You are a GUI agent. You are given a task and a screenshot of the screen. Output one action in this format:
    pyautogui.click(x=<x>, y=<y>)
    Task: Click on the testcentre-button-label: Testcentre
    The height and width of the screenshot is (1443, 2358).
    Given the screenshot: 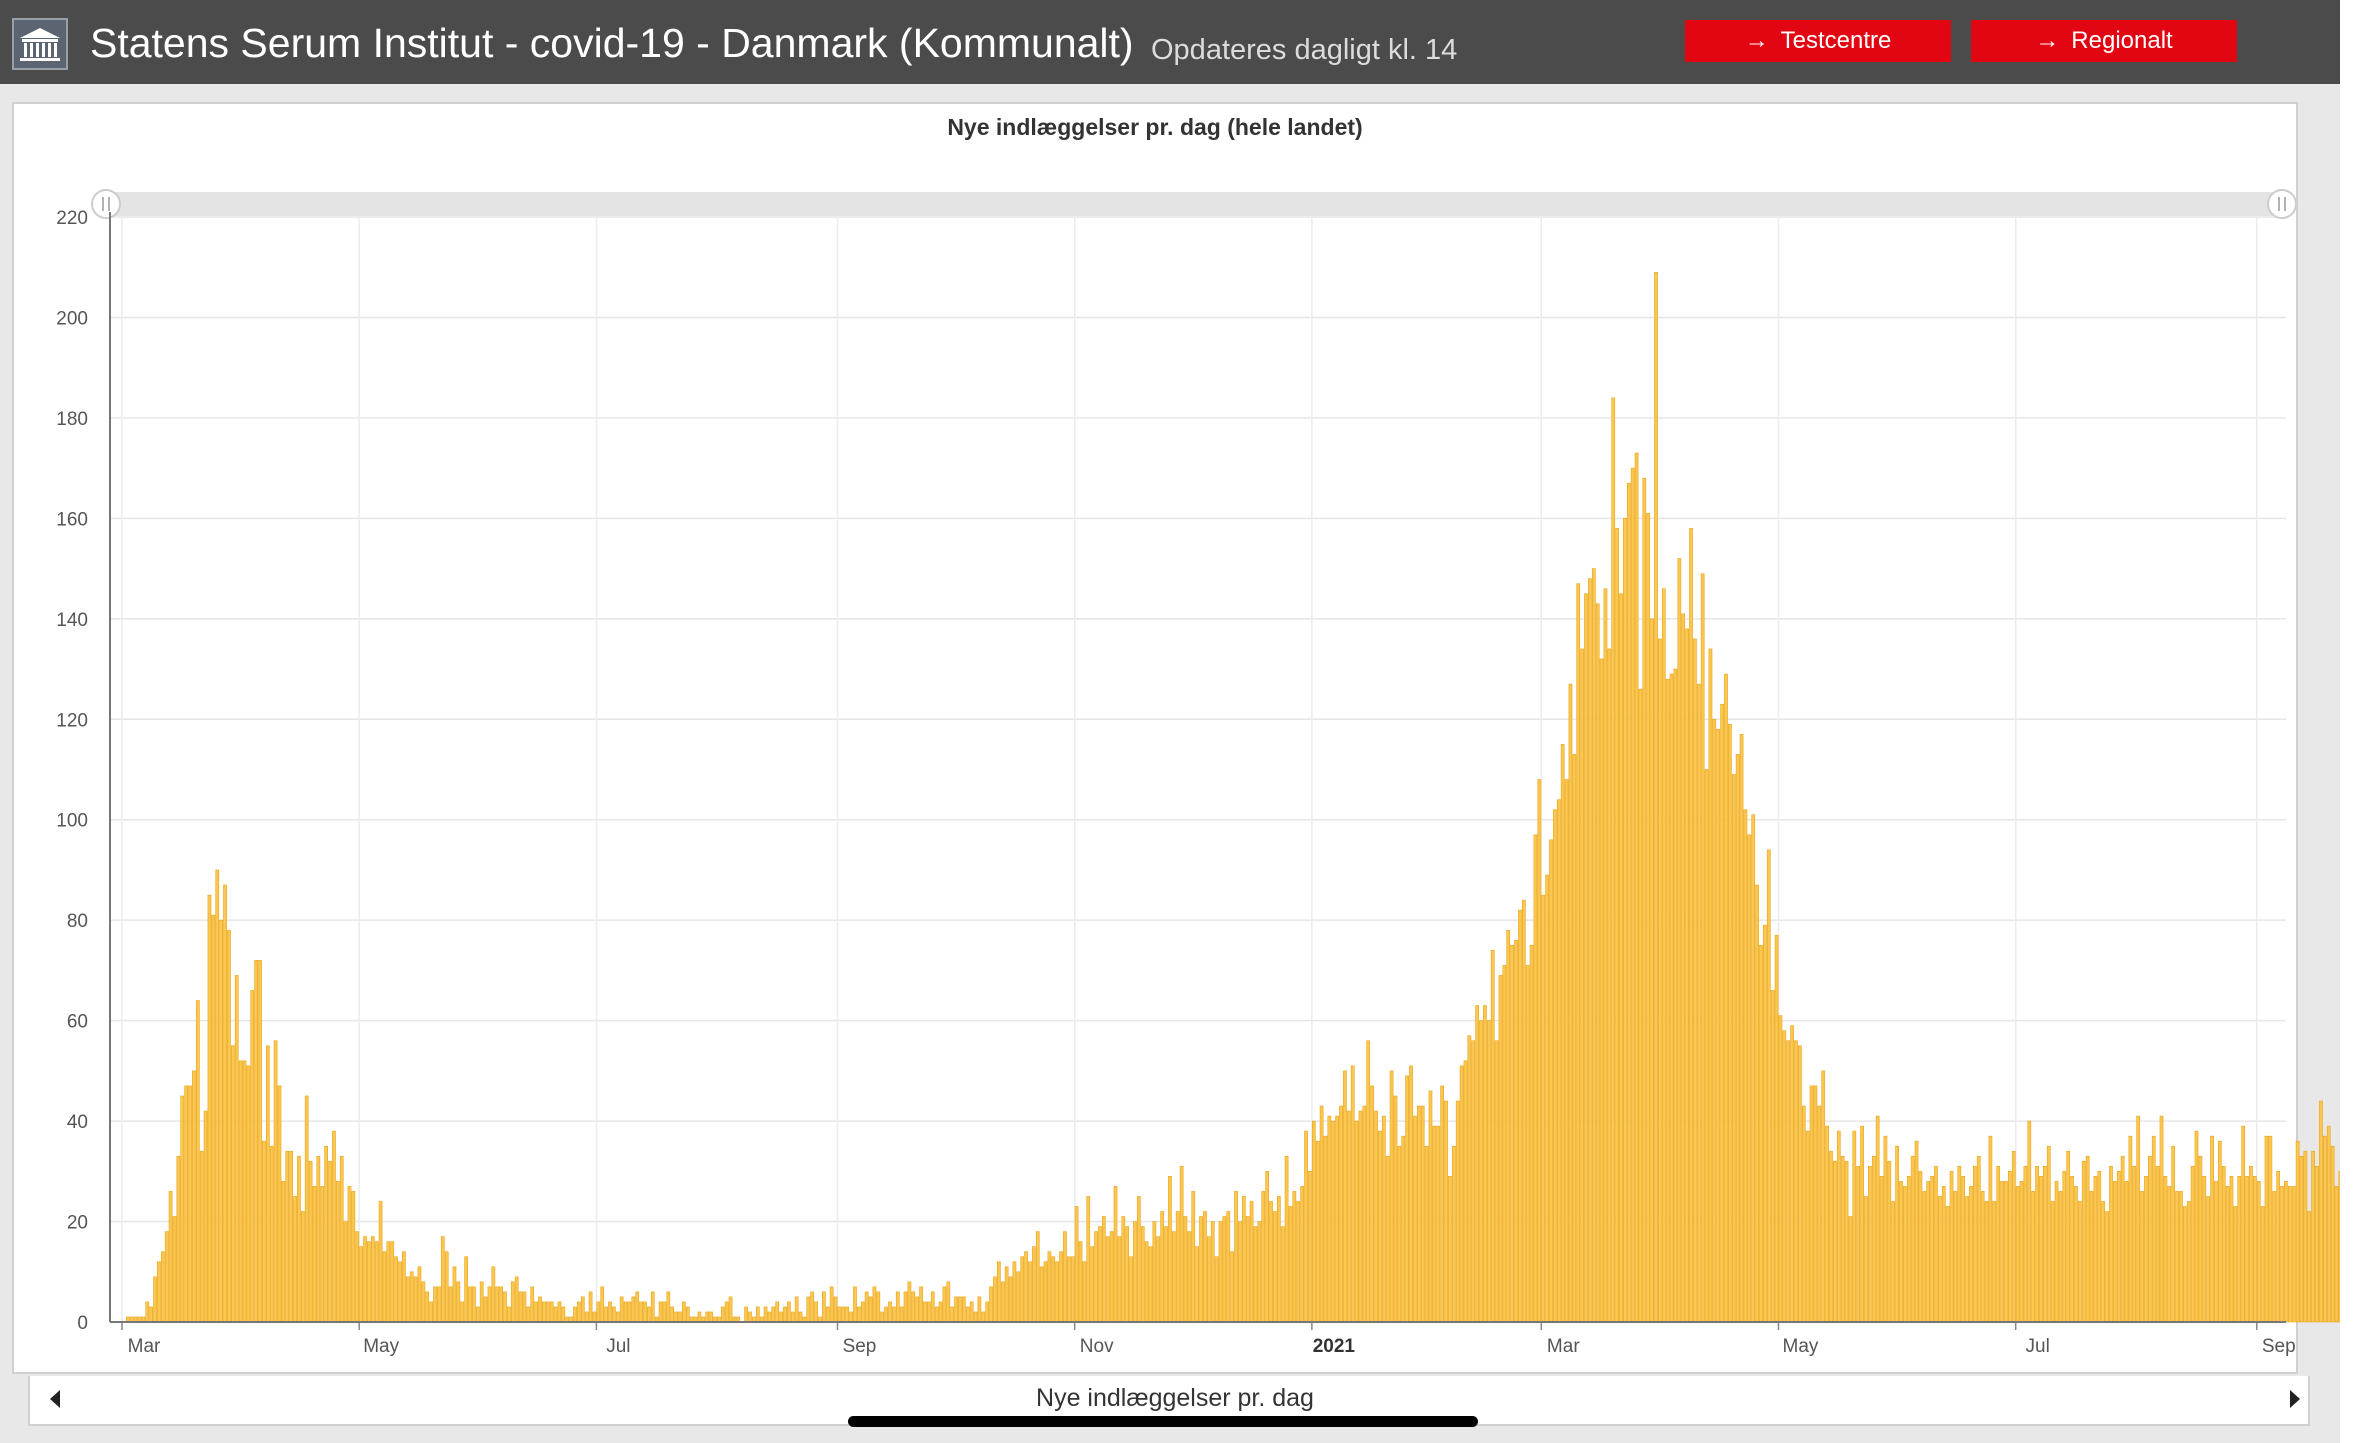 What is the action you would take?
    pyautogui.click(x=1836, y=40)
    